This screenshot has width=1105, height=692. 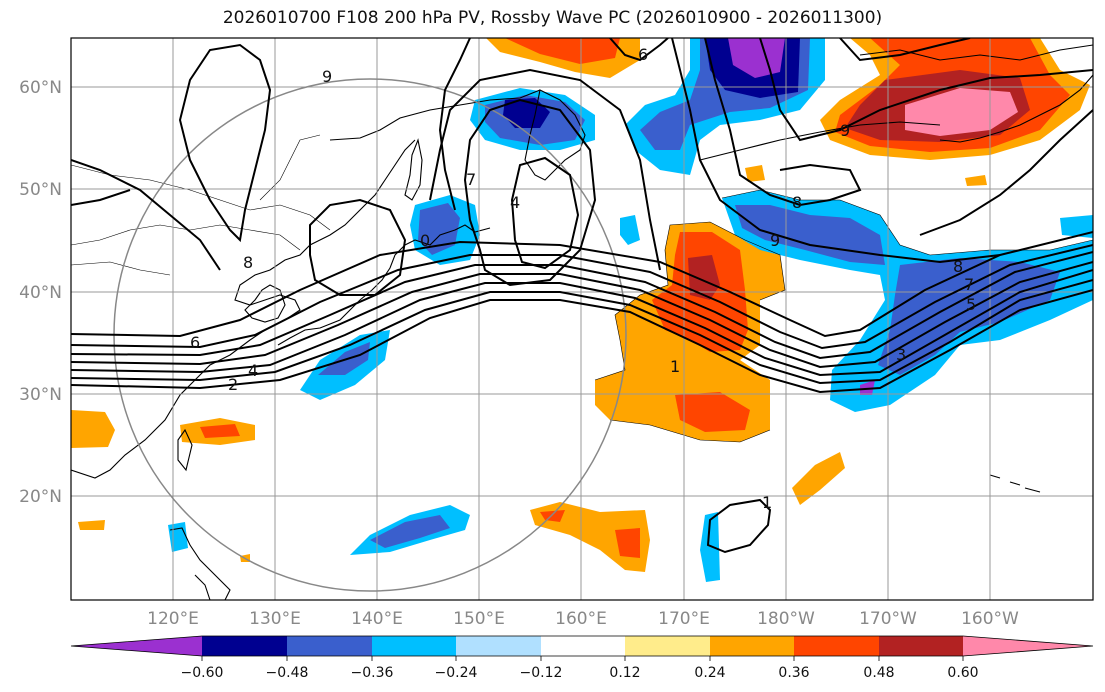 I want to click on contour-label: 5, so click(x=971, y=304).